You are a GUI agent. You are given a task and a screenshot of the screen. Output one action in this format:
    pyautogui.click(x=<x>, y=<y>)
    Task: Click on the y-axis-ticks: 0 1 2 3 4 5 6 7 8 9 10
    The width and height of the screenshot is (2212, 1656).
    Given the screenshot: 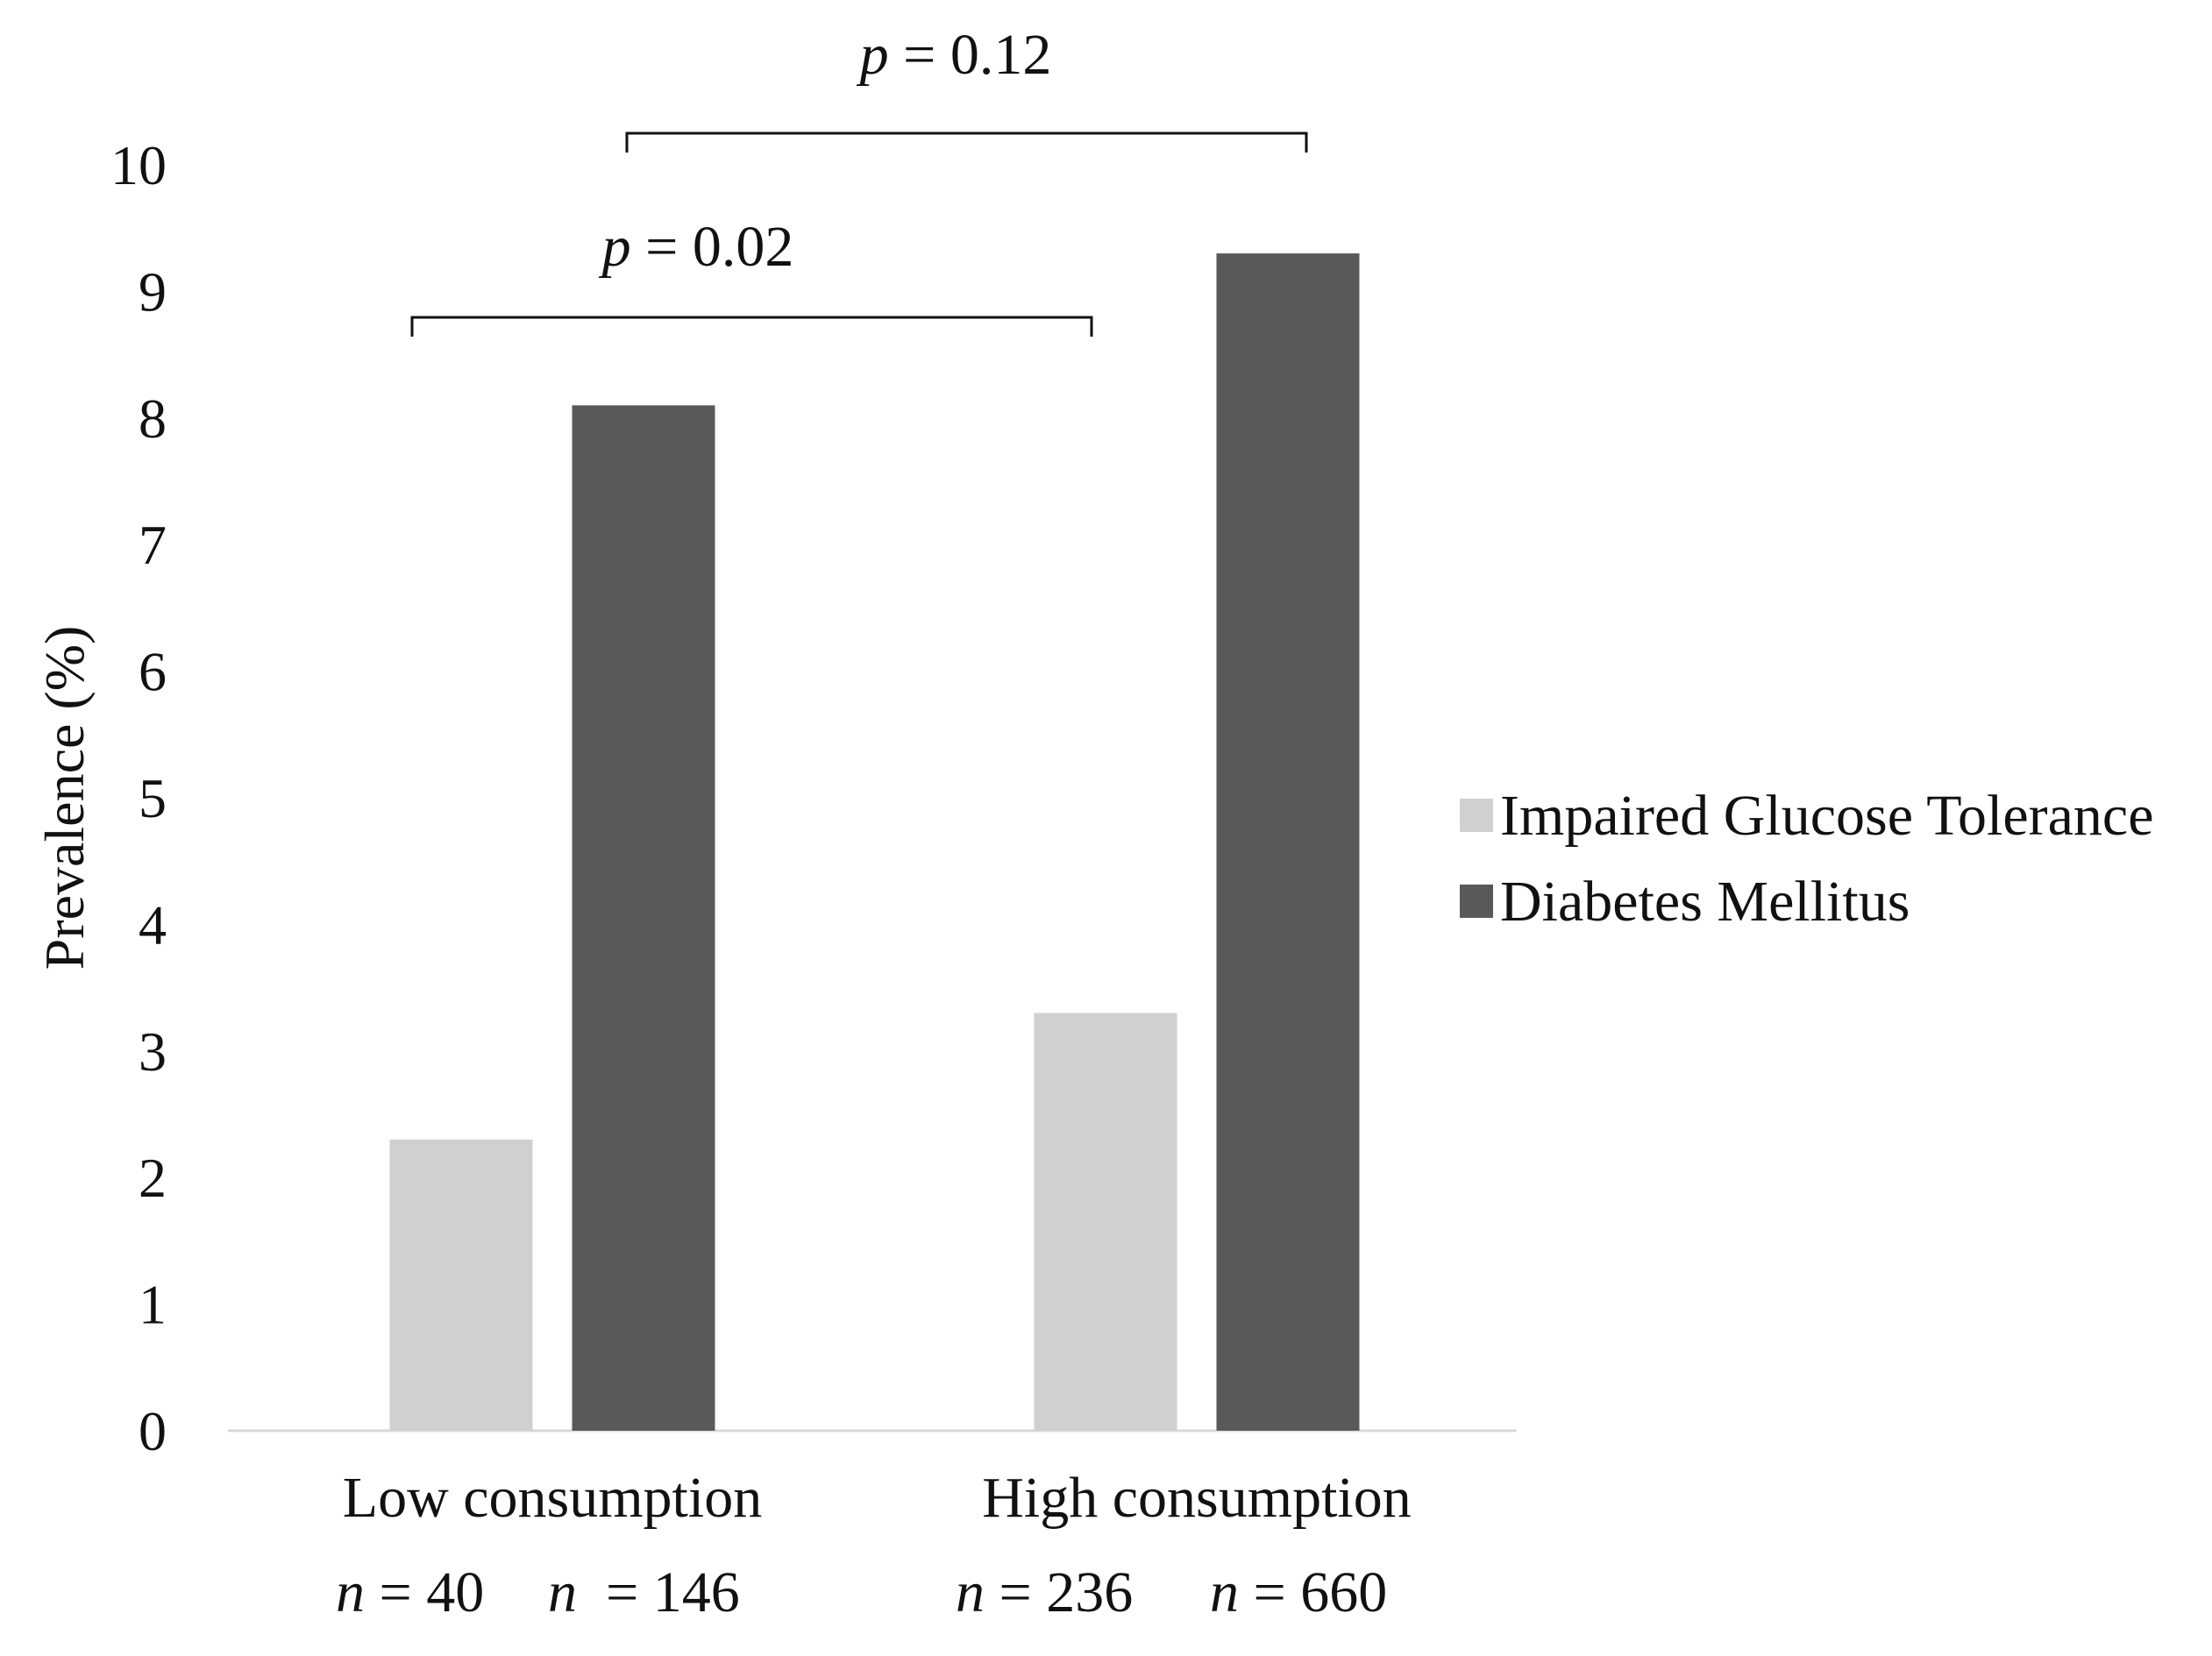 What is the action you would take?
    pyautogui.click(x=138, y=798)
    